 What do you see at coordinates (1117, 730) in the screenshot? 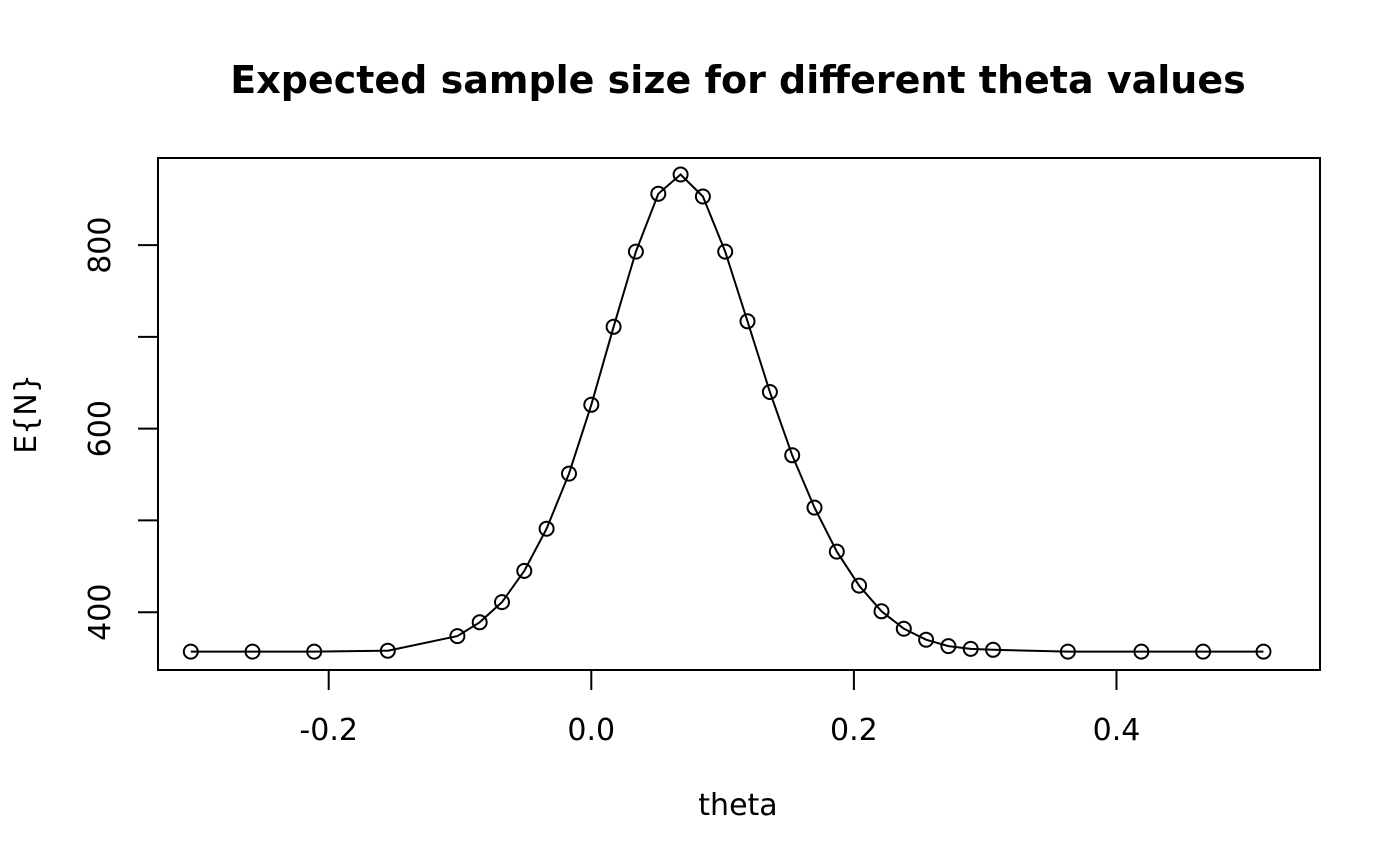
I see `x-tick-label: 0.4` at bounding box center [1117, 730].